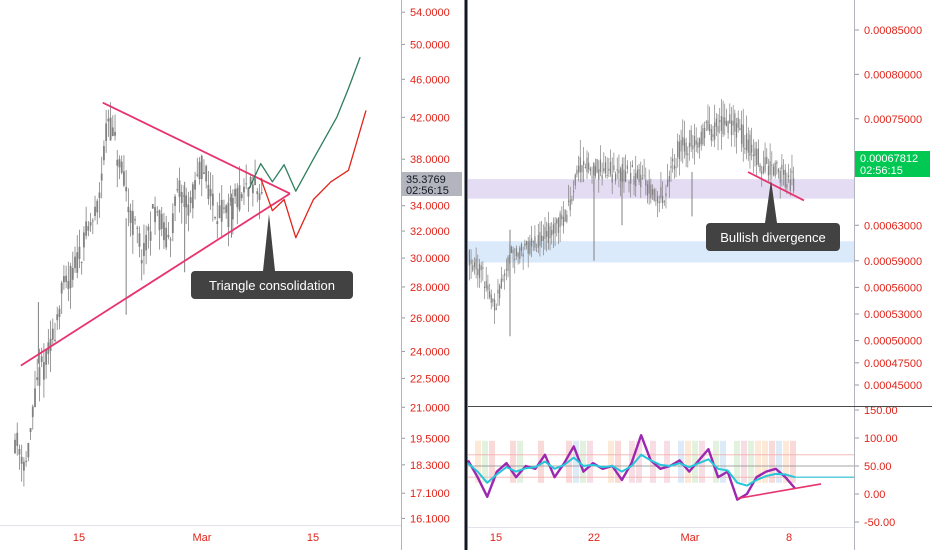 The image size is (932, 550). I want to click on oscillator-pane: 150.00 100.00 50.00 0.00 -50.00, so click(682, 467).